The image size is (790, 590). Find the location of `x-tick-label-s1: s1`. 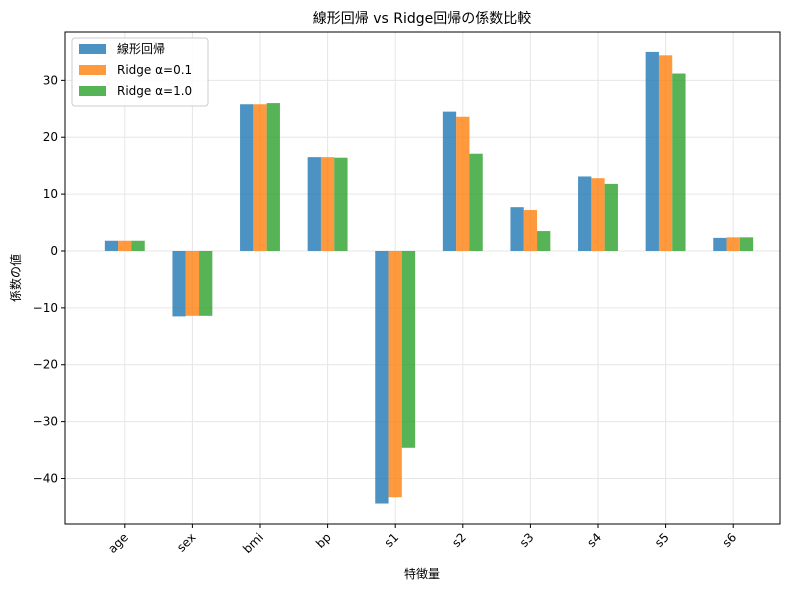

x-tick-label-s1: s1 is located at coordinates (392, 540).